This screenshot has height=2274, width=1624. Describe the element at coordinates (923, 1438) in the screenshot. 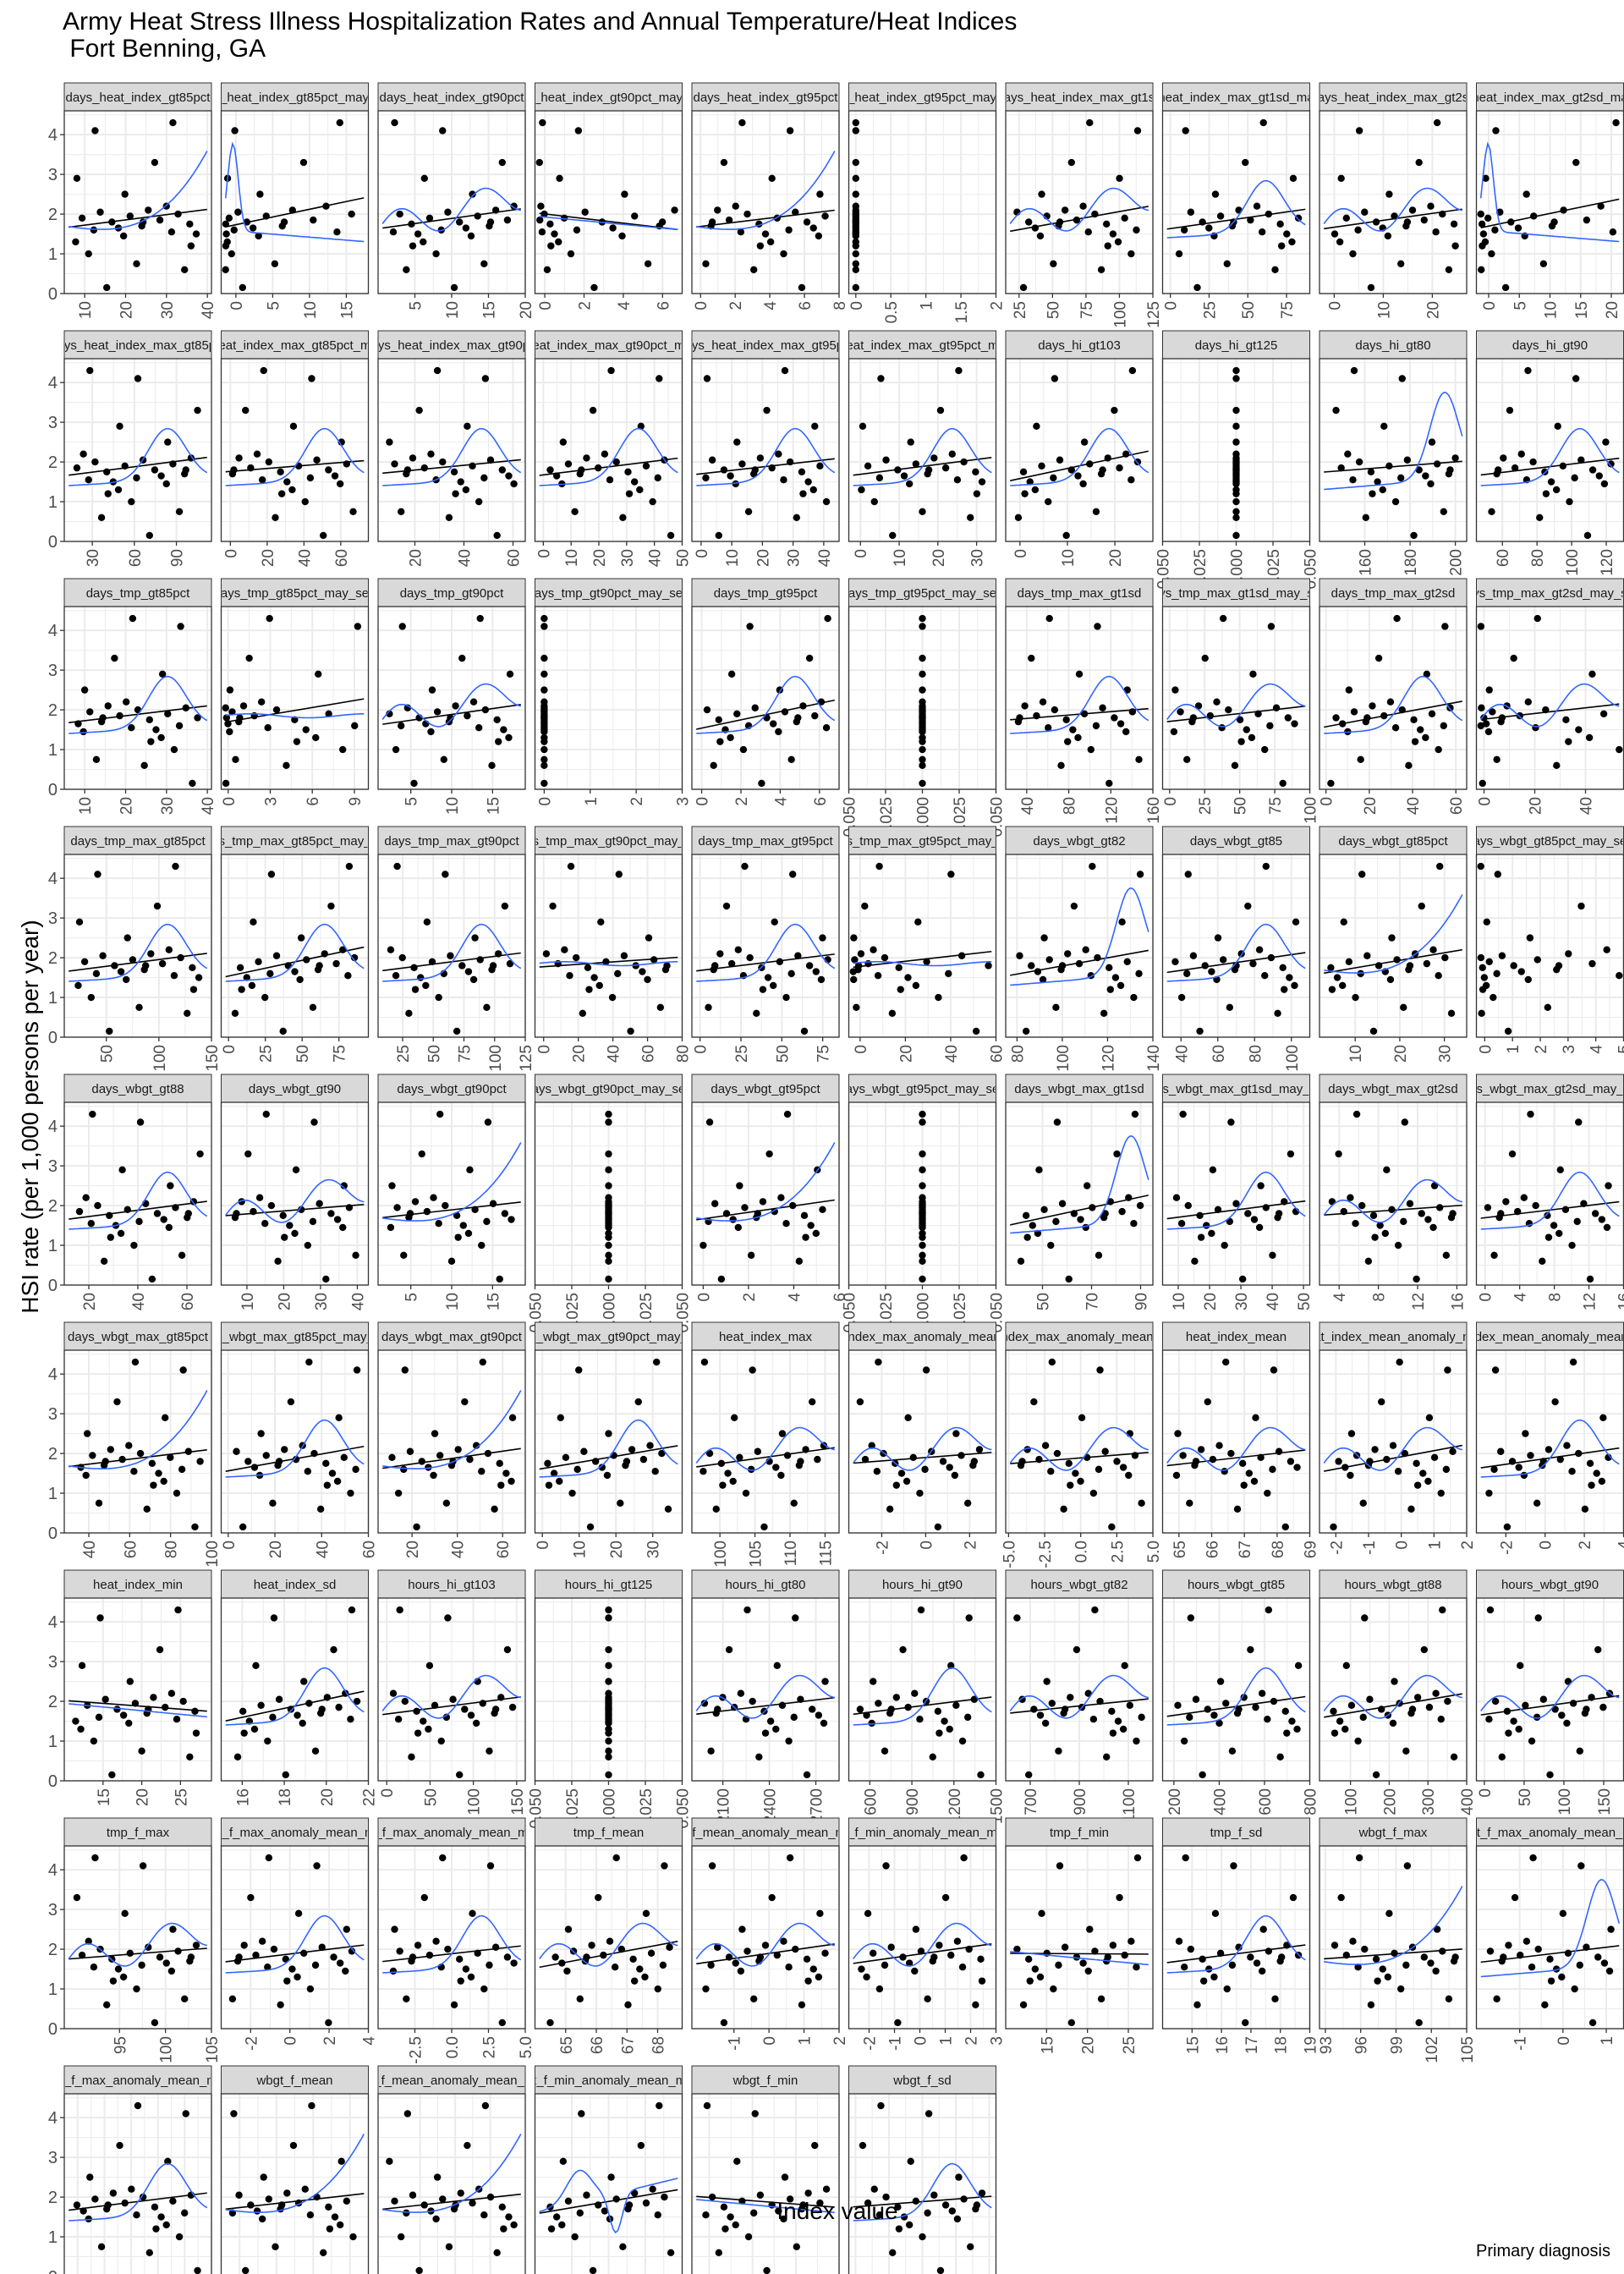

I see `facet-panel: heat_index_max_anomaly_mean_max-2 0 2` at that location.